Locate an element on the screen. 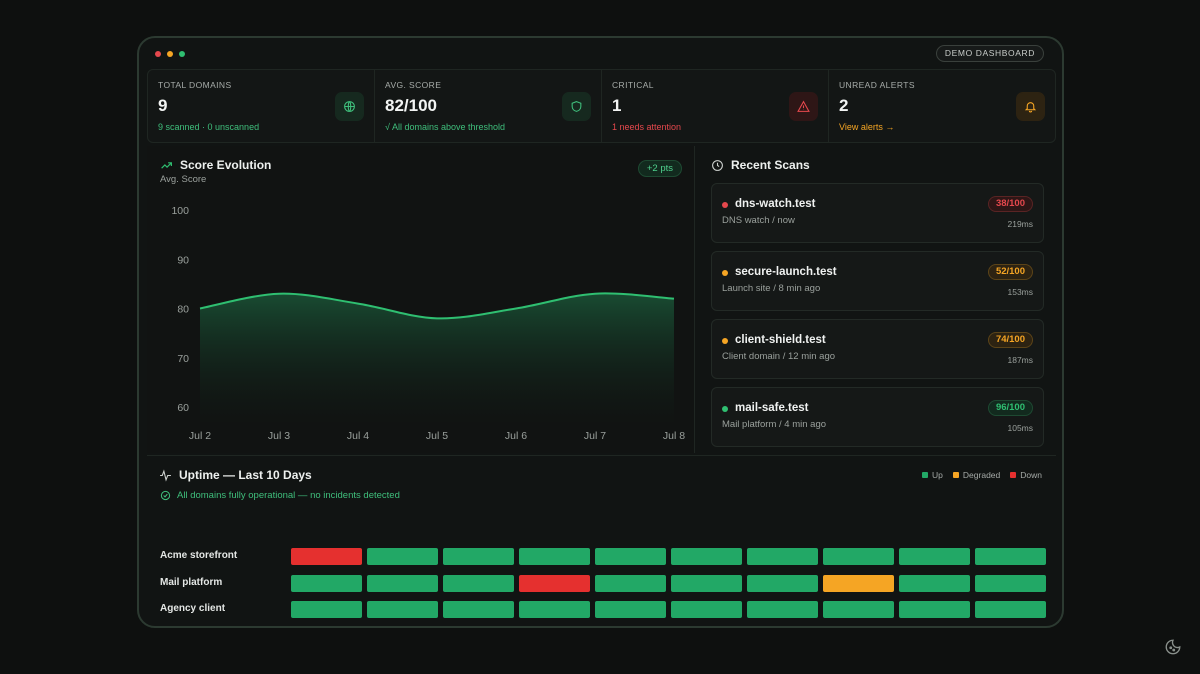 The height and width of the screenshot is (674, 1200). minimize-dot is located at coordinates (170, 54).